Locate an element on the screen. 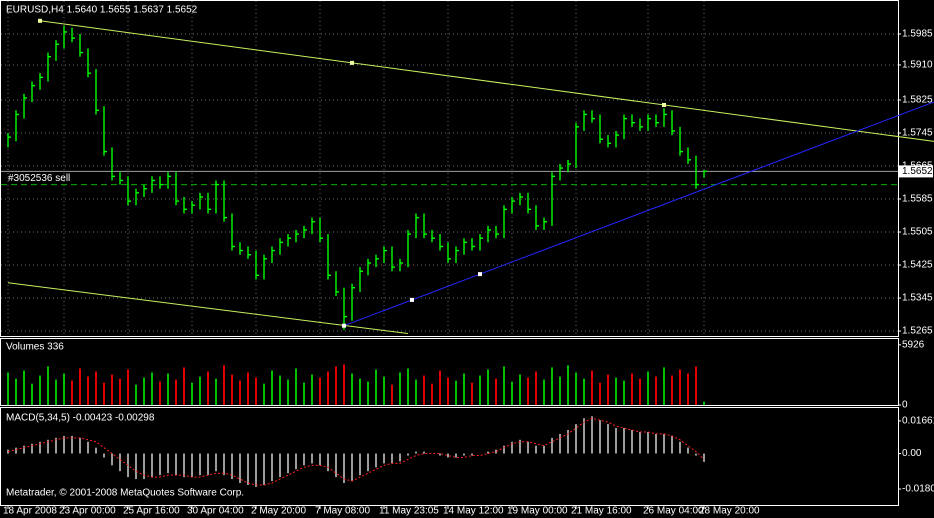 The width and height of the screenshot is (934, 518). x-tick-label: 30 Apr 04:00 is located at coordinates (215, 511).